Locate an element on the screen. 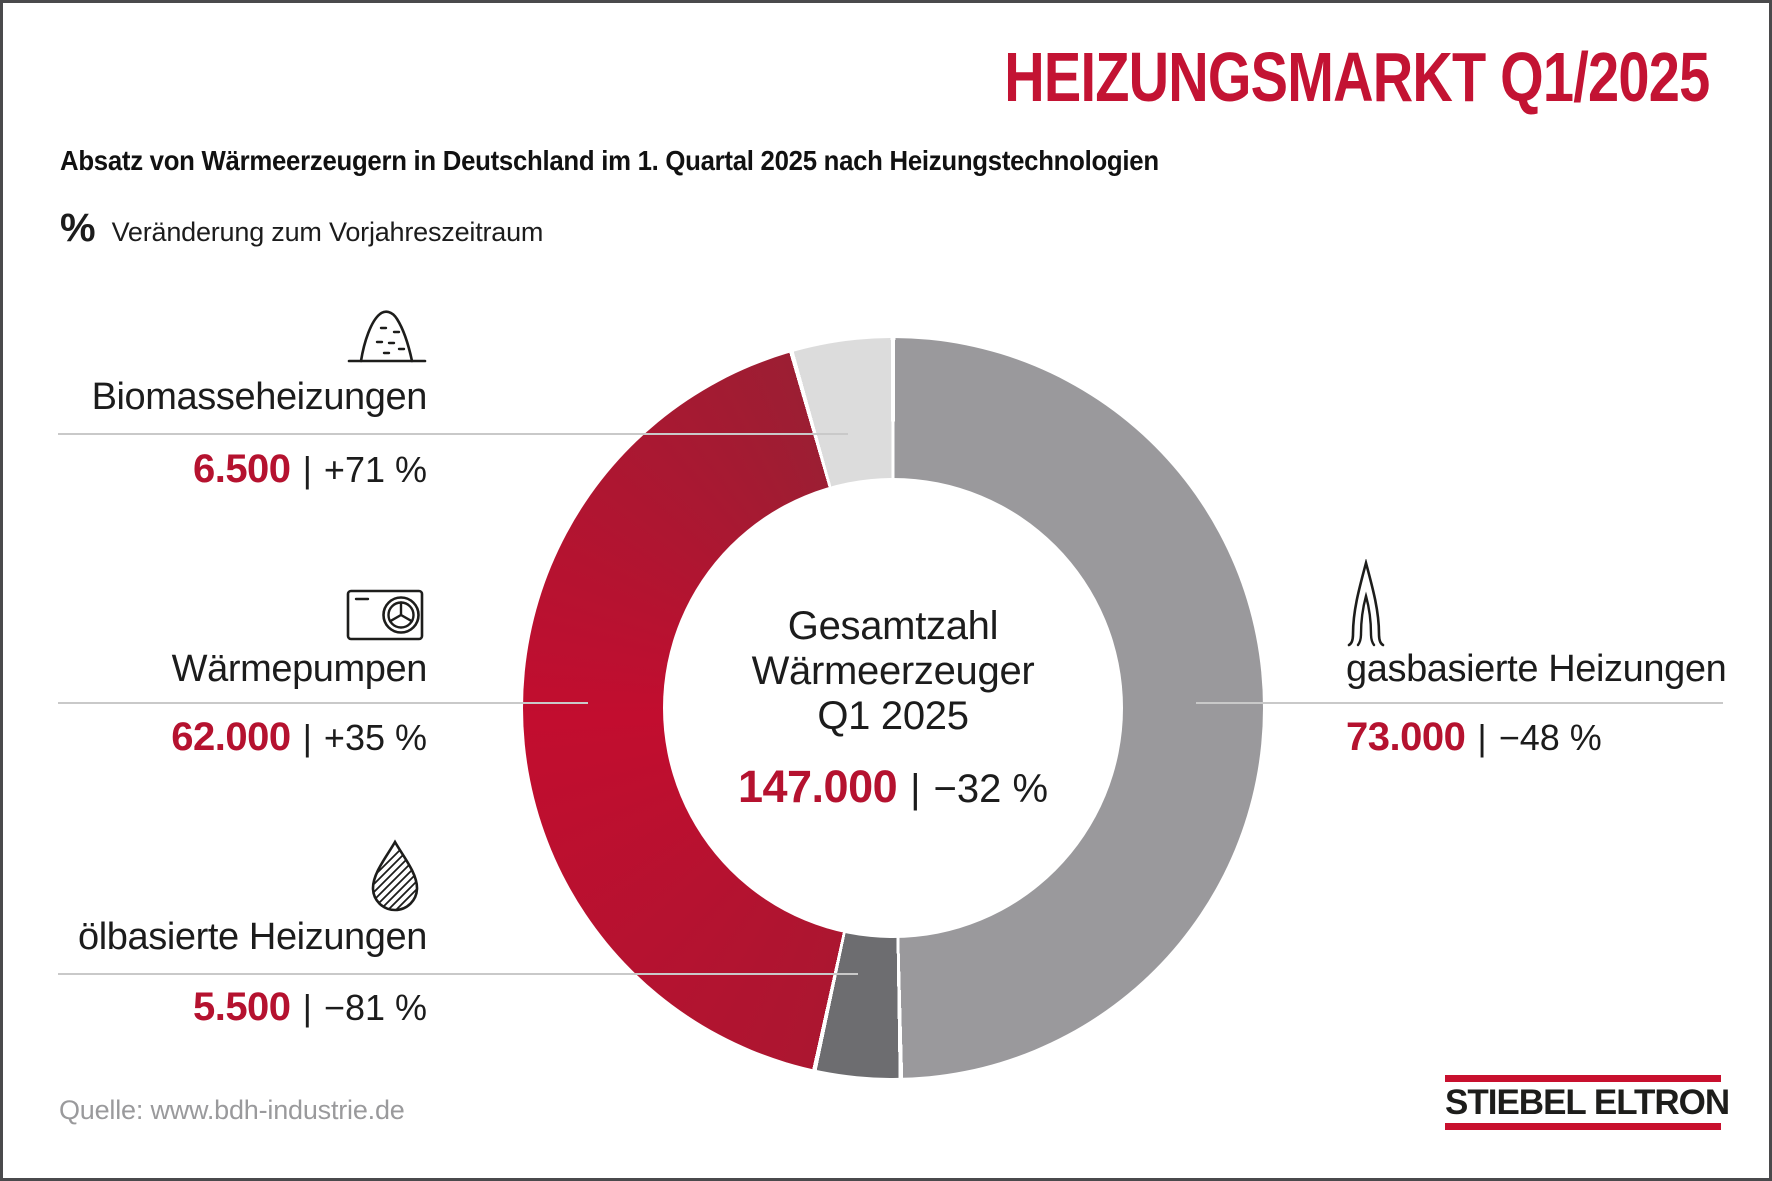 The width and height of the screenshot is (1772, 1181). total-value: 147.000 is located at coordinates (817, 786).